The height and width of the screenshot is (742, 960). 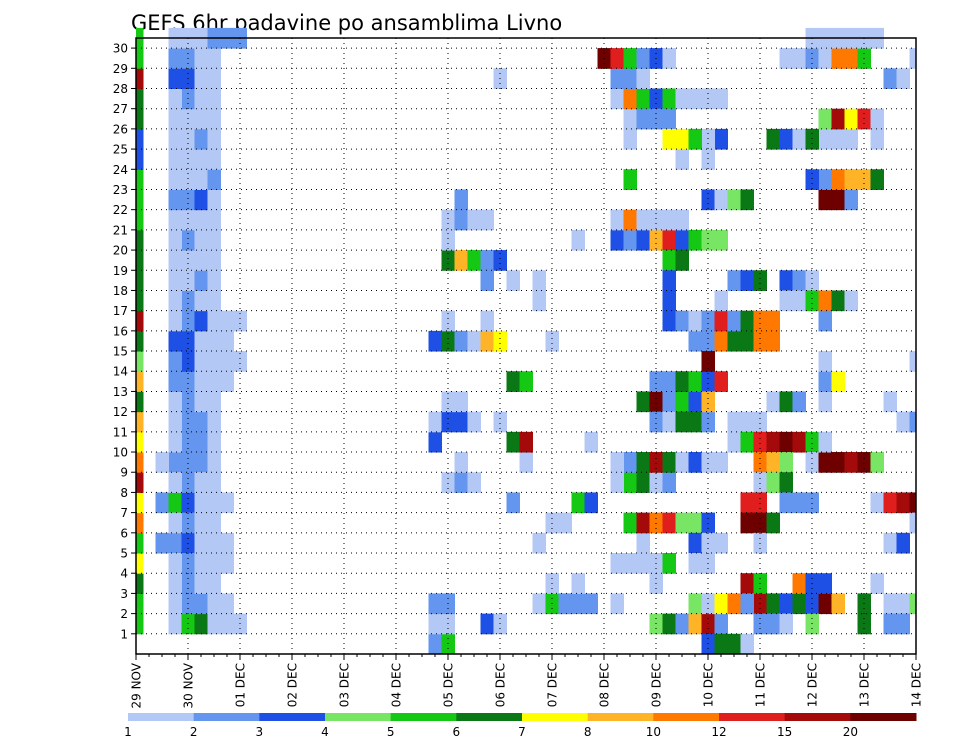 I want to click on y-tick-label: 29, so click(x=120, y=69).